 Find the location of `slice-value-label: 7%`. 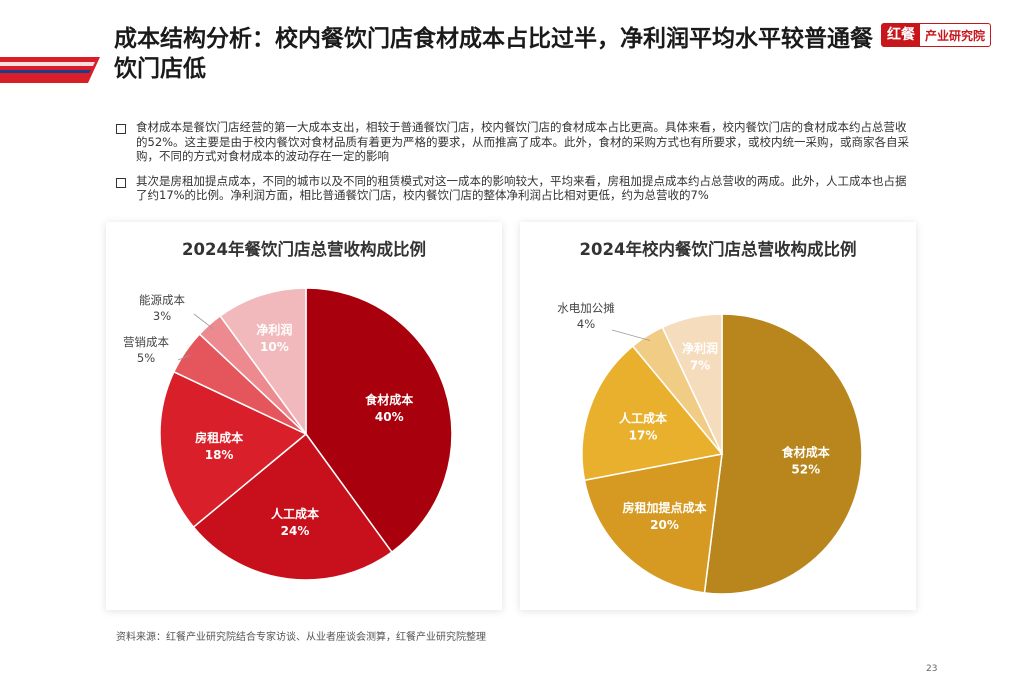

slice-value-label: 7% is located at coordinates (700, 366).